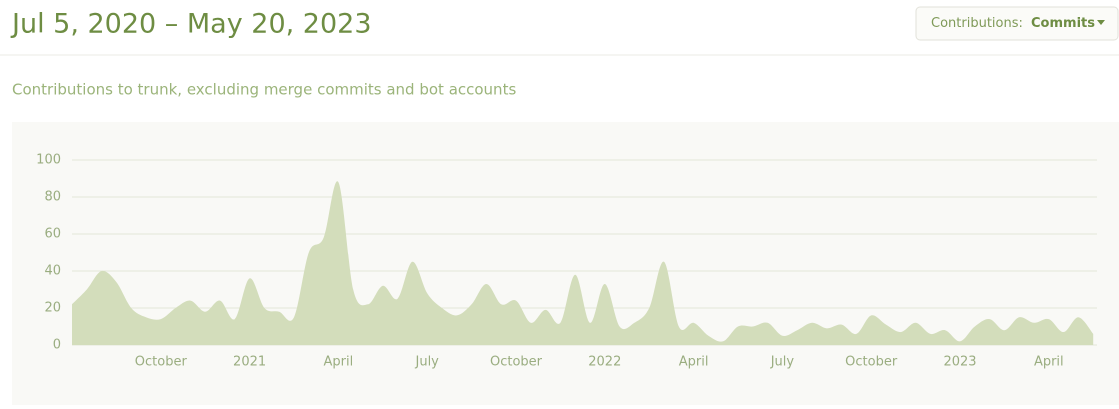 The height and width of the screenshot is (409, 1119). What do you see at coordinates (191, 24) in the screenshot?
I see `title: Jul 5, 2020 – May 20, 2023` at bounding box center [191, 24].